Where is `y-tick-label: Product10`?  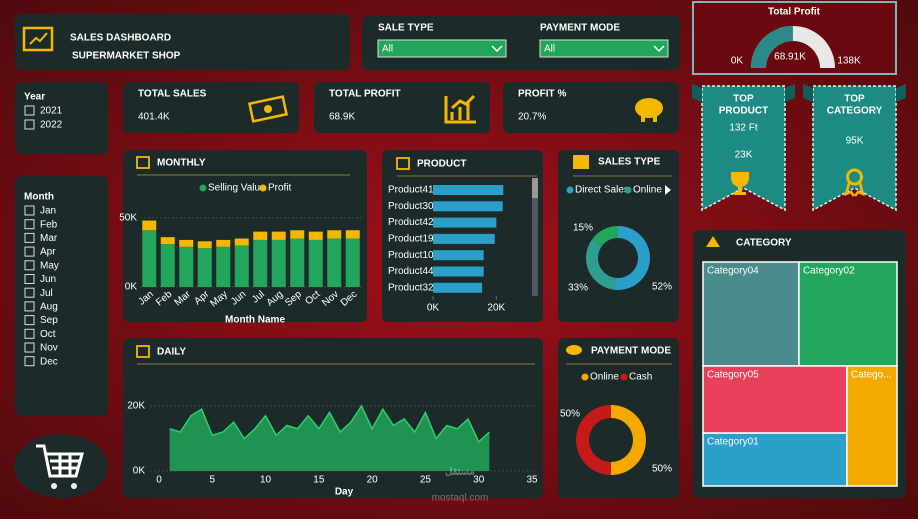 y-tick-label: Product10 is located at coordinates (411, 255).